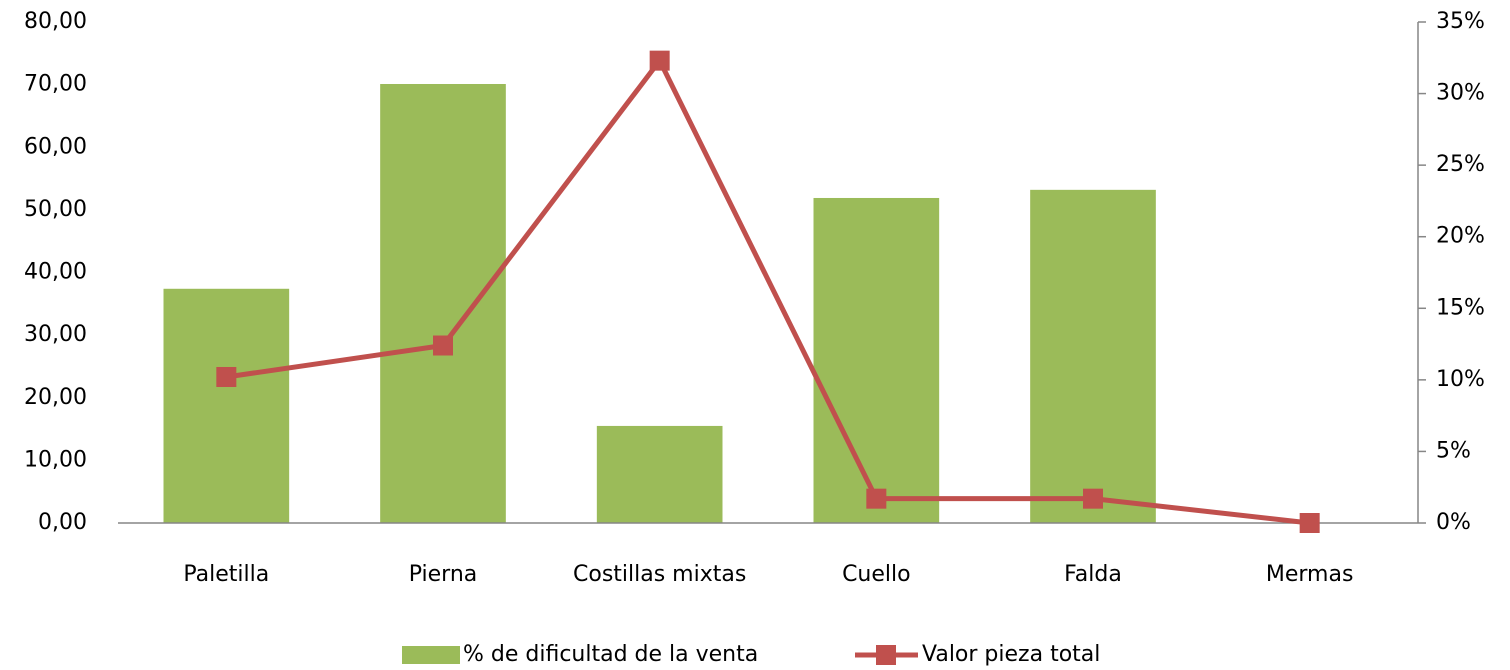  I want to click on y-tick-label: 30,00, so click(55, 334).